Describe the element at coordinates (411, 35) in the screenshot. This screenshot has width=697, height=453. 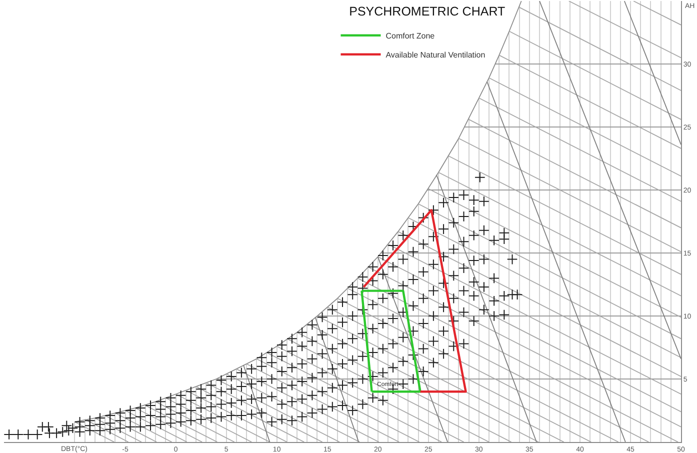
I see `legend-label: Comfort Zone` at that location.